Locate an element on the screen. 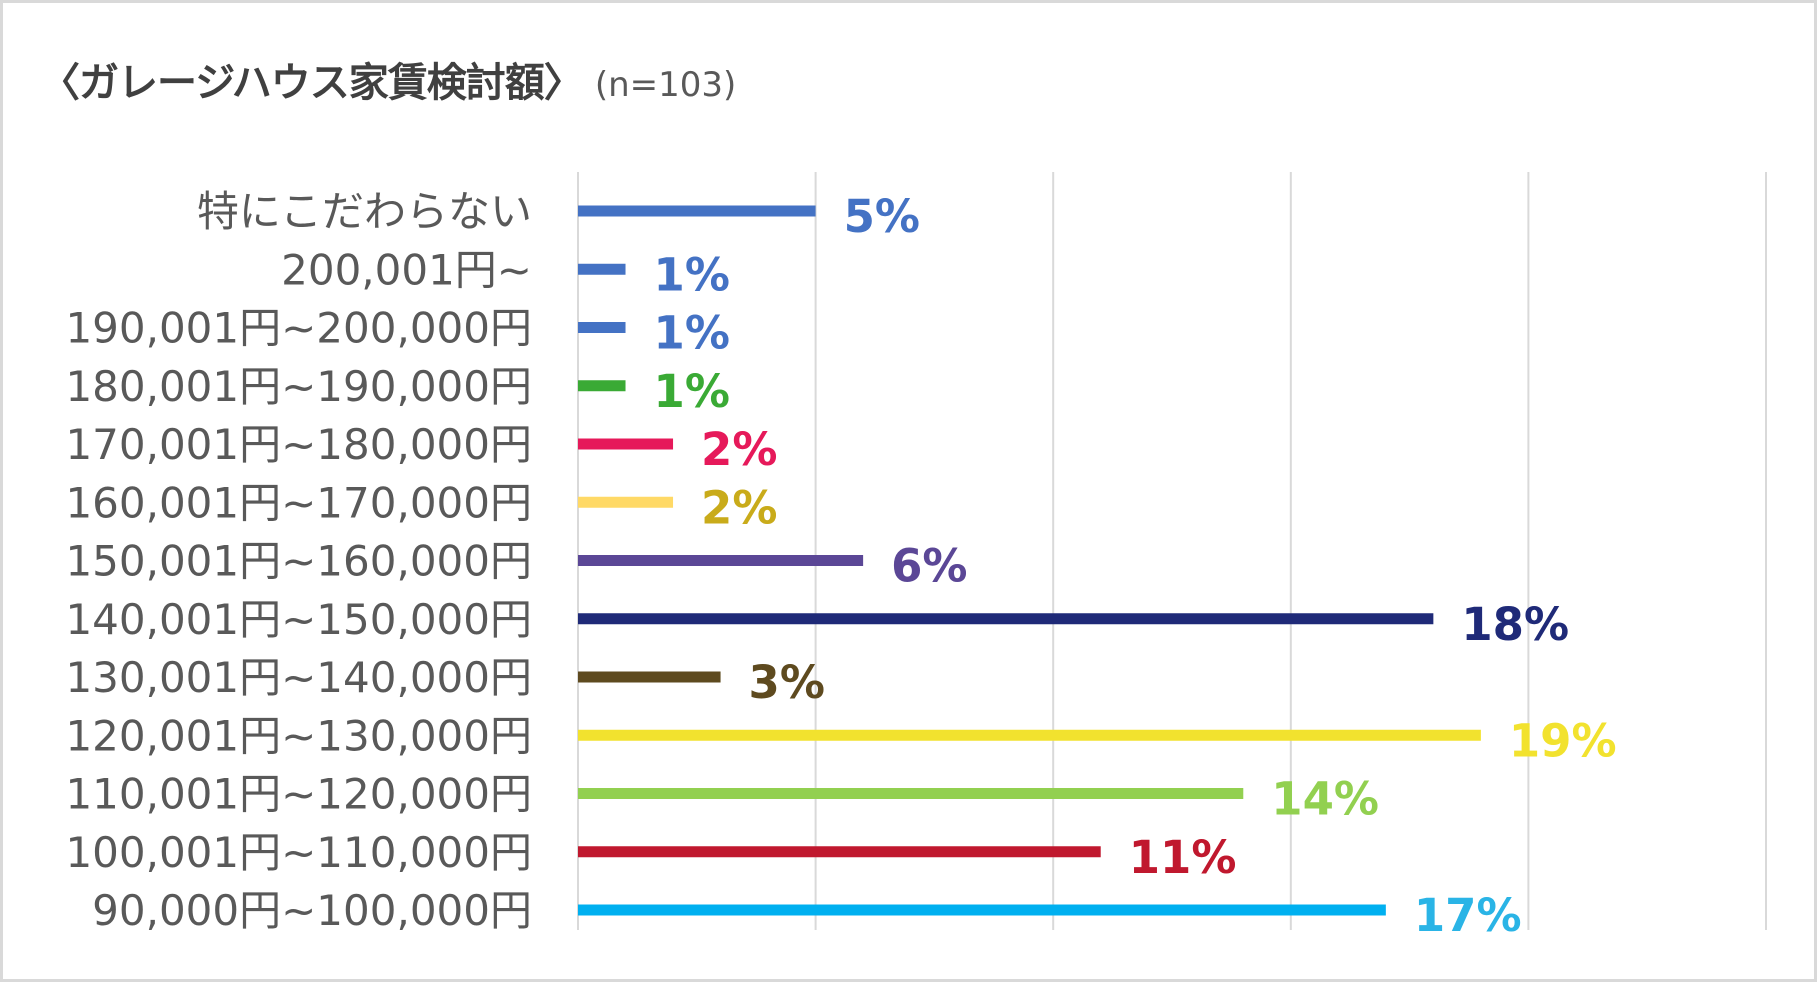 The height and width of the screenshot is (982, 1817). data-label: 18% is located at coordinates (1515, 624).